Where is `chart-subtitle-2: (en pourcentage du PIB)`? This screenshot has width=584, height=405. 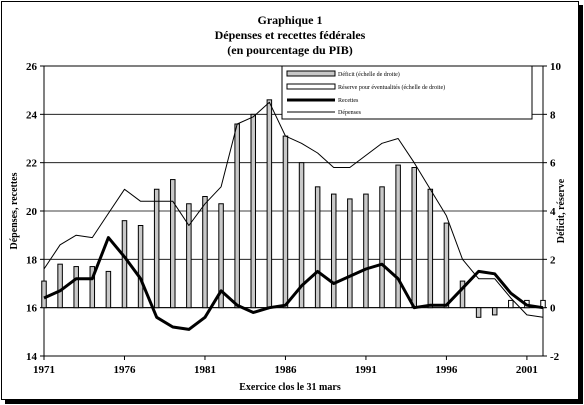 chart-subtitle-2: (en pourcentage du PIB) is located at coordinates (289, 50).